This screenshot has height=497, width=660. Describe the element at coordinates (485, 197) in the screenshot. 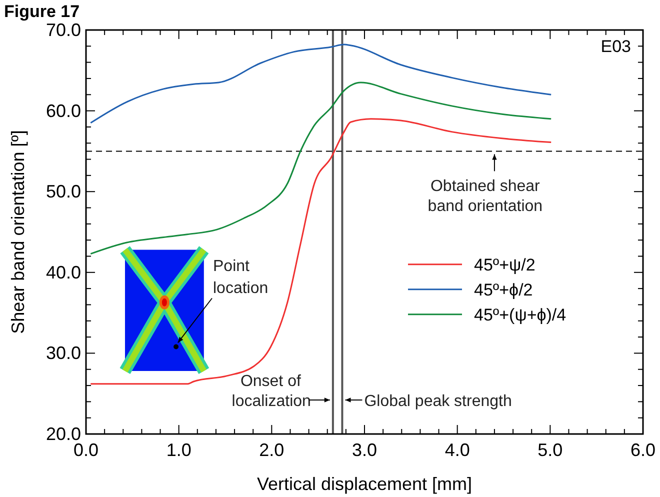

I see `ref-line-label: Obtained shear band orientation` at that location.